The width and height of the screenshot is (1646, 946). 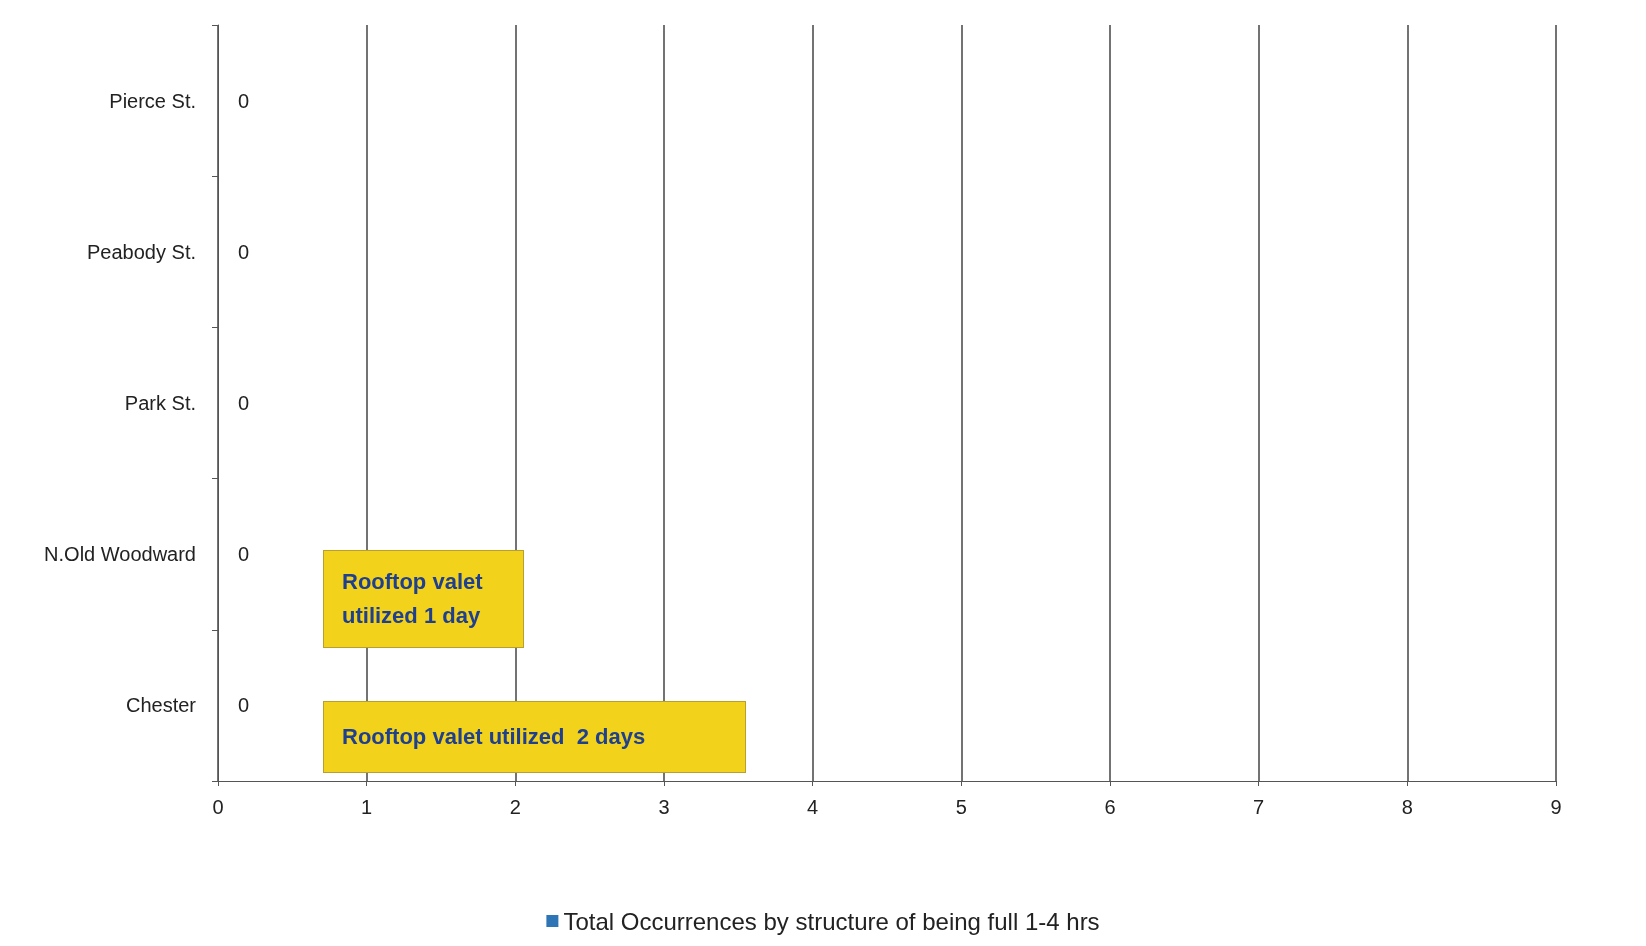 I want to click on x-tick-label: 1, so click(x=367, y=807).